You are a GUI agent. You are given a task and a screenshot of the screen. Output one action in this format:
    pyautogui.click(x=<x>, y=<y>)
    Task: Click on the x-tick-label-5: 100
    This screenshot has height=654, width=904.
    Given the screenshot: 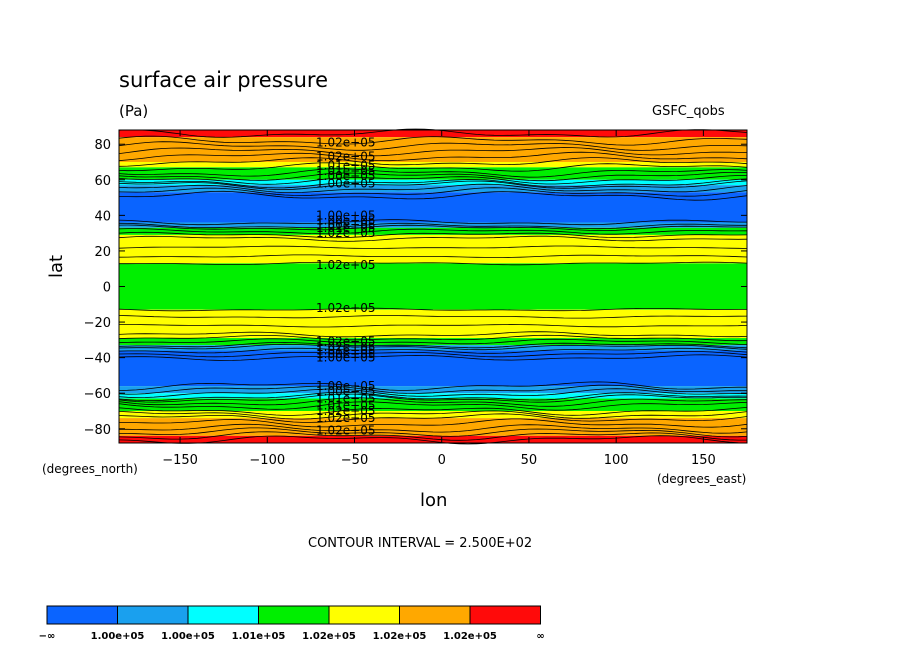 What is the action you would take?
    pyautogui.click(x=616, y=460)
    